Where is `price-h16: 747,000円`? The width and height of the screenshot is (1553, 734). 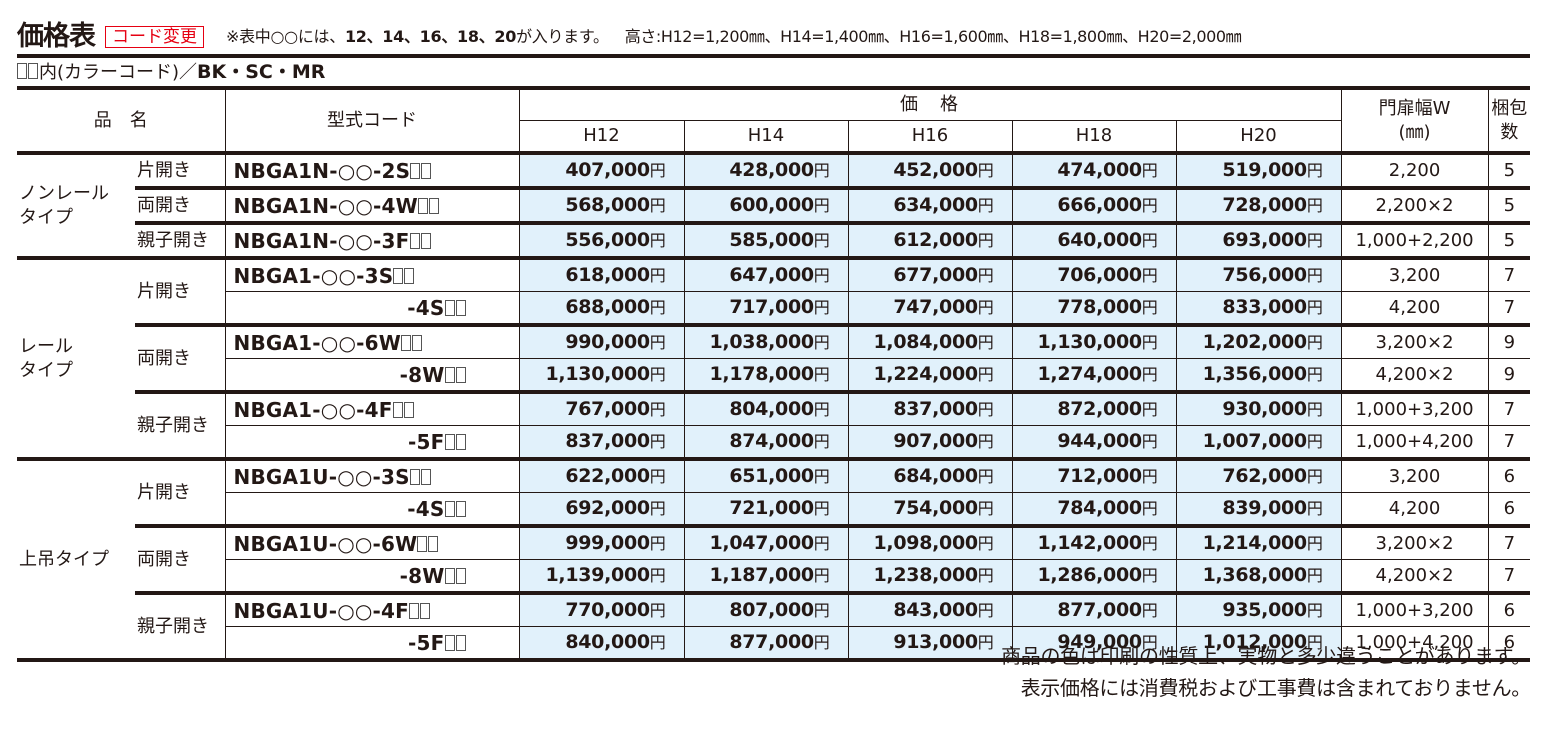
price-h16: 747,000円 is located at coordinates (929, 308).